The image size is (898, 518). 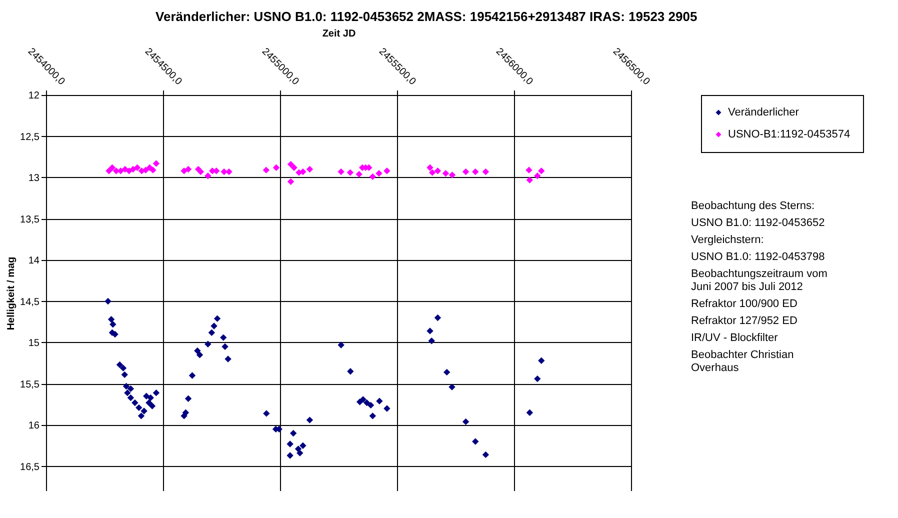 I want to click on y-tick-label: 15,5, so click(x=30, y=384).